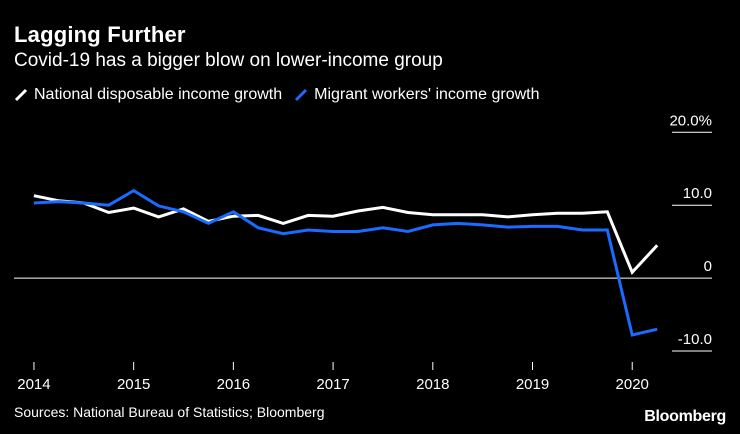  I want to click on x-tick-label: 2016, so click(233, 384).